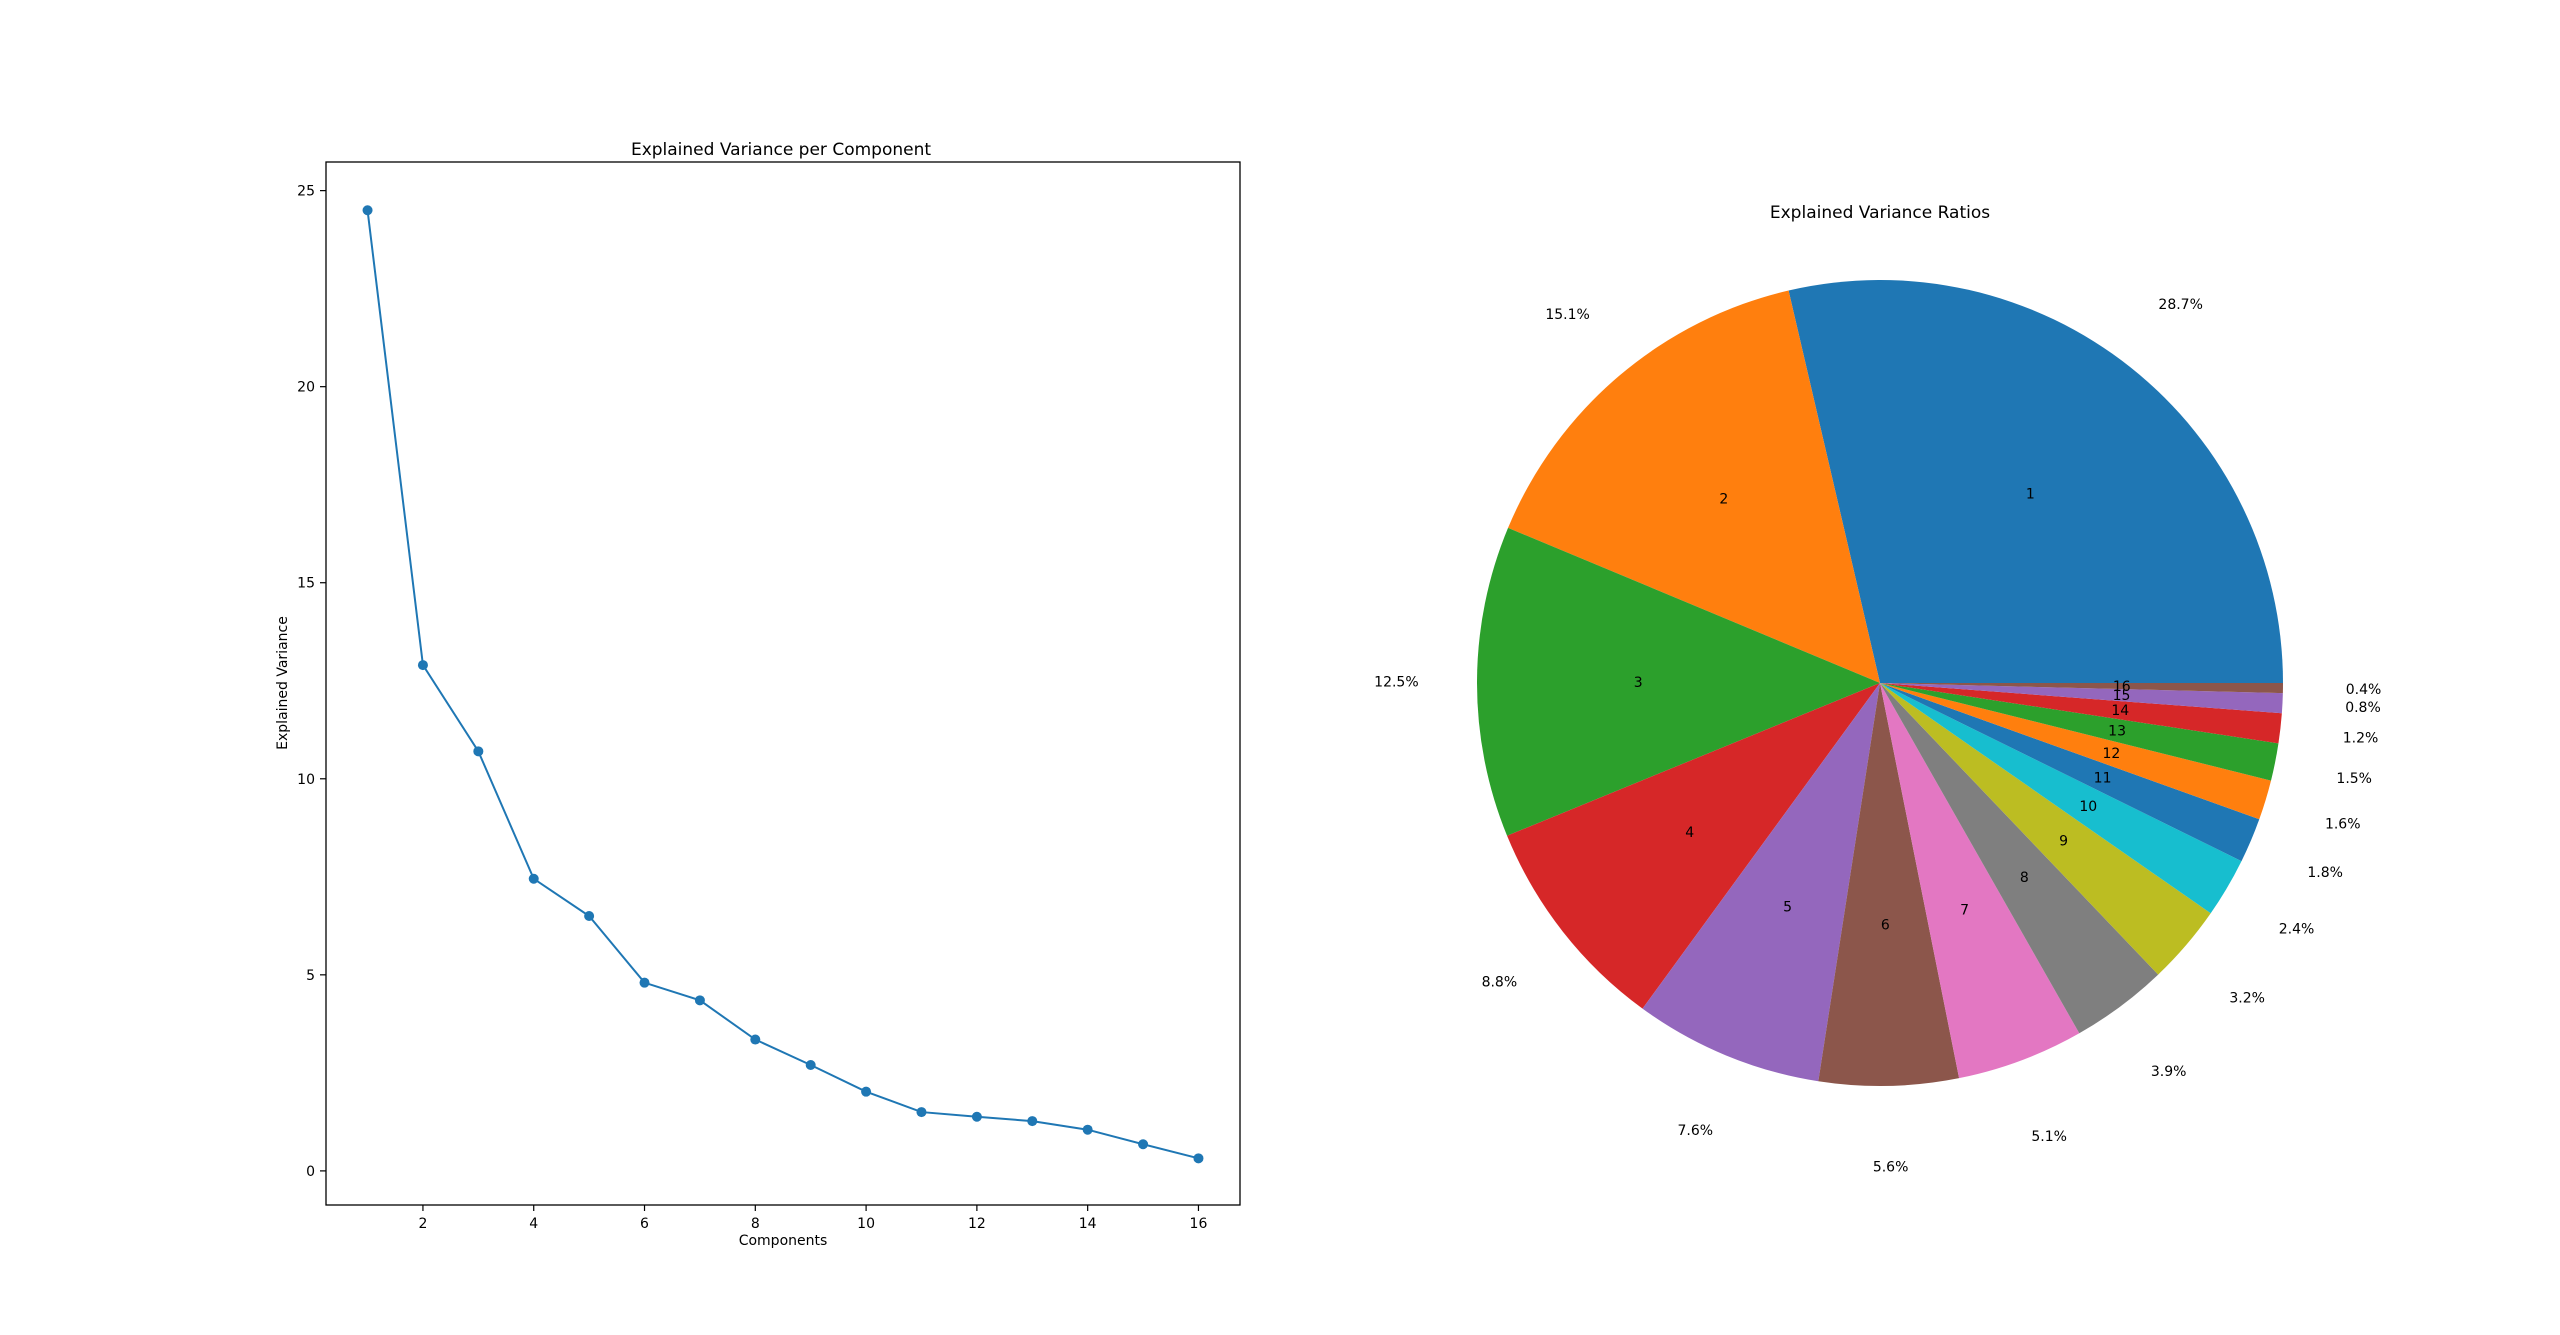  Describe the element at coordinates (1885, 926) in the screenshot. I see `pie-slice-label: 6` at that location.